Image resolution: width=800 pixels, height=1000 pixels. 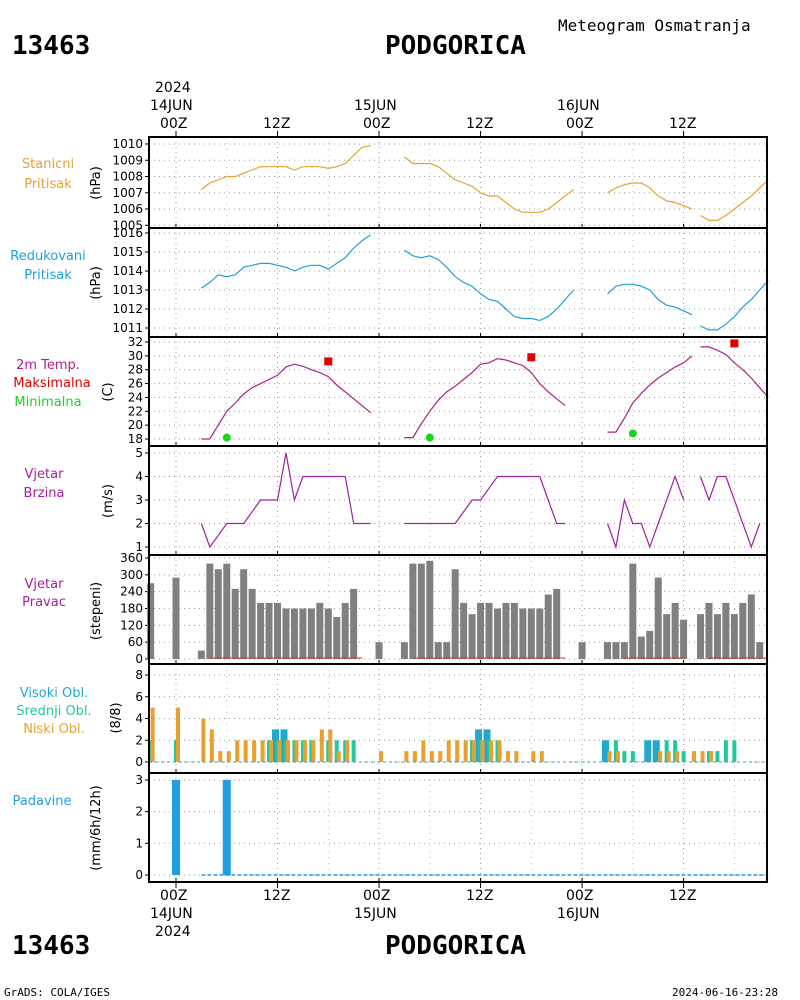 I want to click on reduced-tick-label: 1011, so click(x=127, y=328).